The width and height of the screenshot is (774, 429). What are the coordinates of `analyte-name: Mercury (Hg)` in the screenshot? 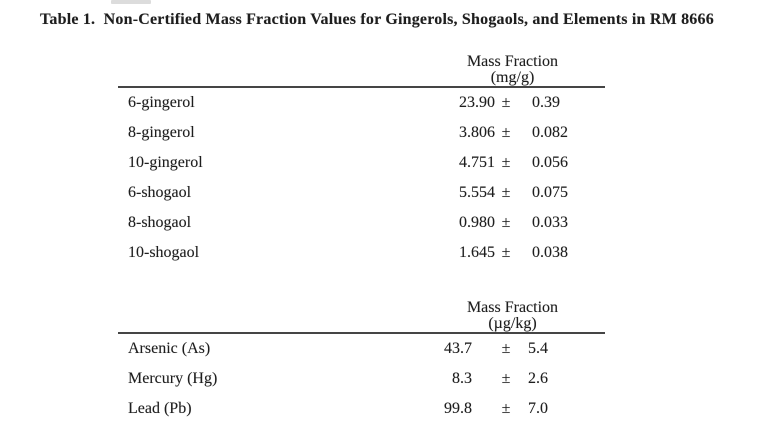 It's located at (173, 378).